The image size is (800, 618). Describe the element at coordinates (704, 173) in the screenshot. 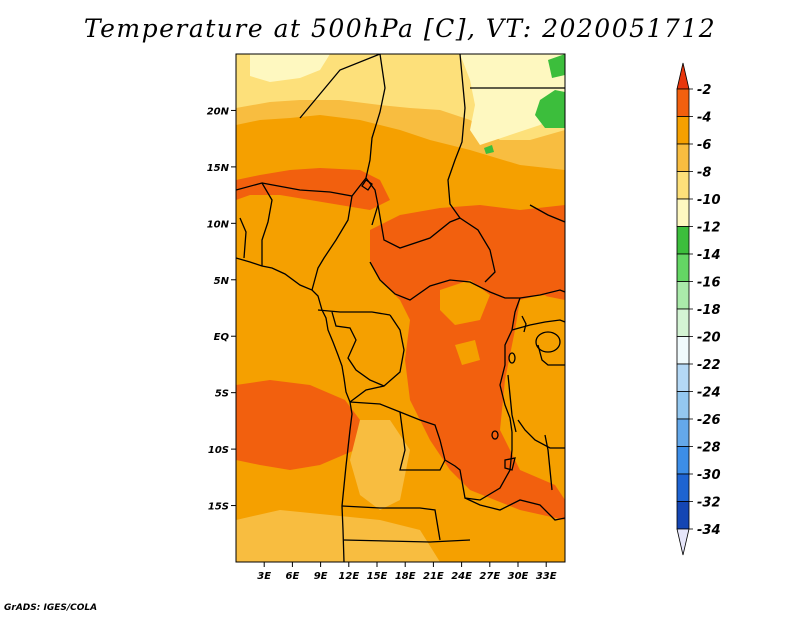

I see `colorbar-label: -8` at that location.